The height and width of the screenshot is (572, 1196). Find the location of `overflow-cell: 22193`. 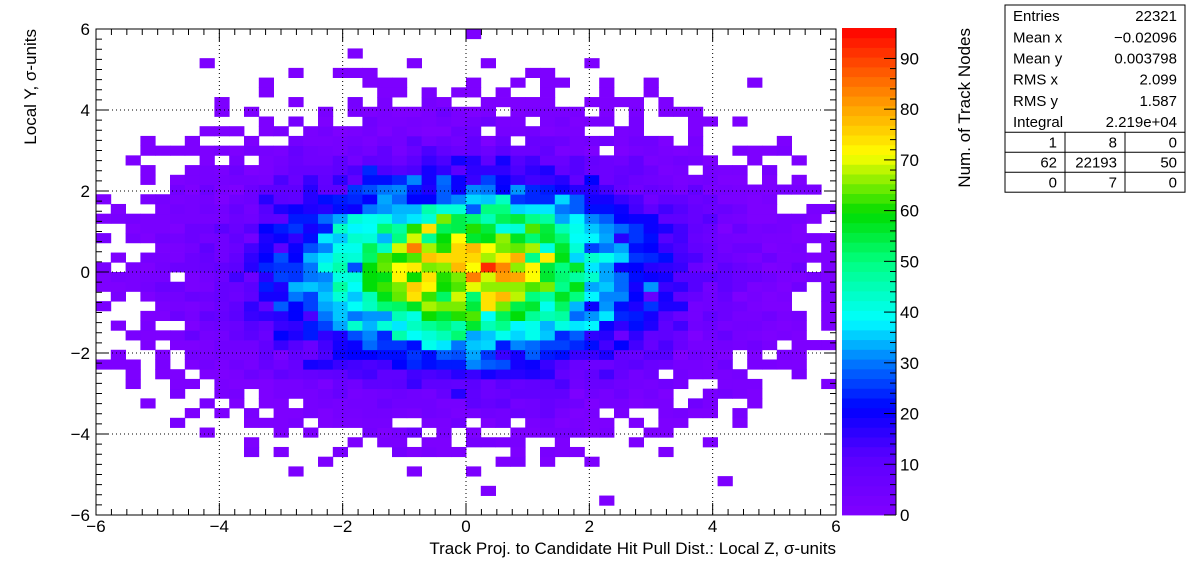

overflow-cell: 22193 is located at coordinates (1096, 163).